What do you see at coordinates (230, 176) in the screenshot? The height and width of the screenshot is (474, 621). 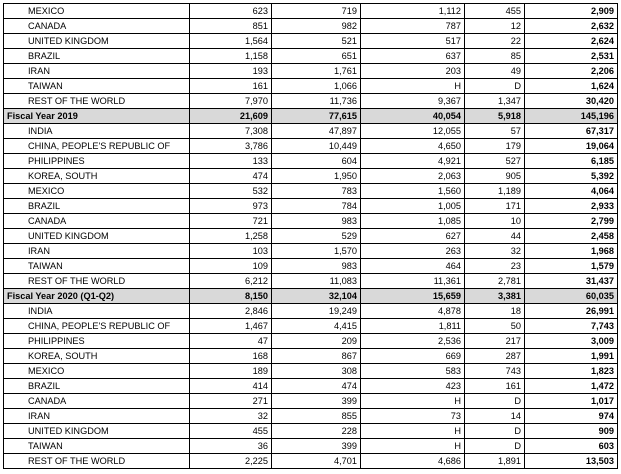 I see `value-cell-1: 474` at bounding box center [230, 176].